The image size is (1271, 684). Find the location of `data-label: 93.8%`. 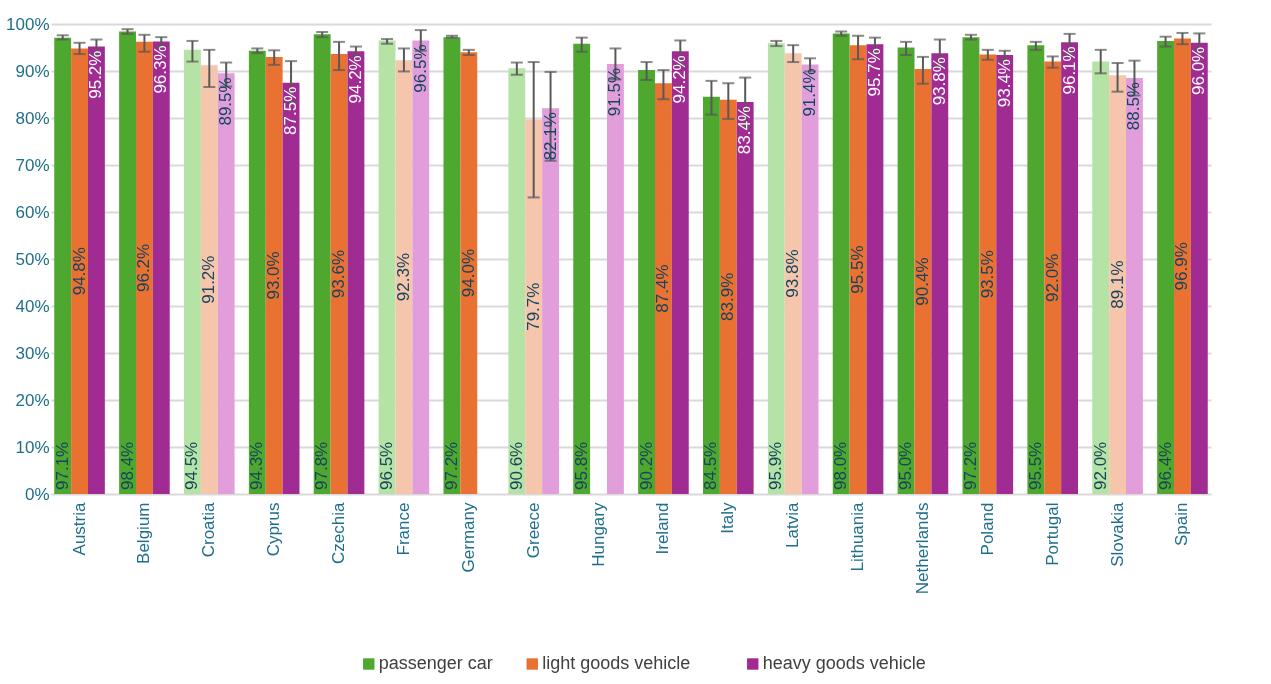

data-label: 93.8% is located at coordinates (793, 273).